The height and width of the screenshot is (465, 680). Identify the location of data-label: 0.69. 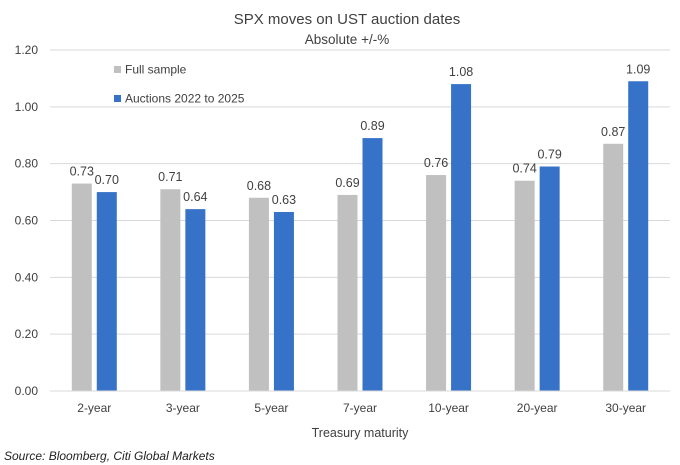
(347, 183).